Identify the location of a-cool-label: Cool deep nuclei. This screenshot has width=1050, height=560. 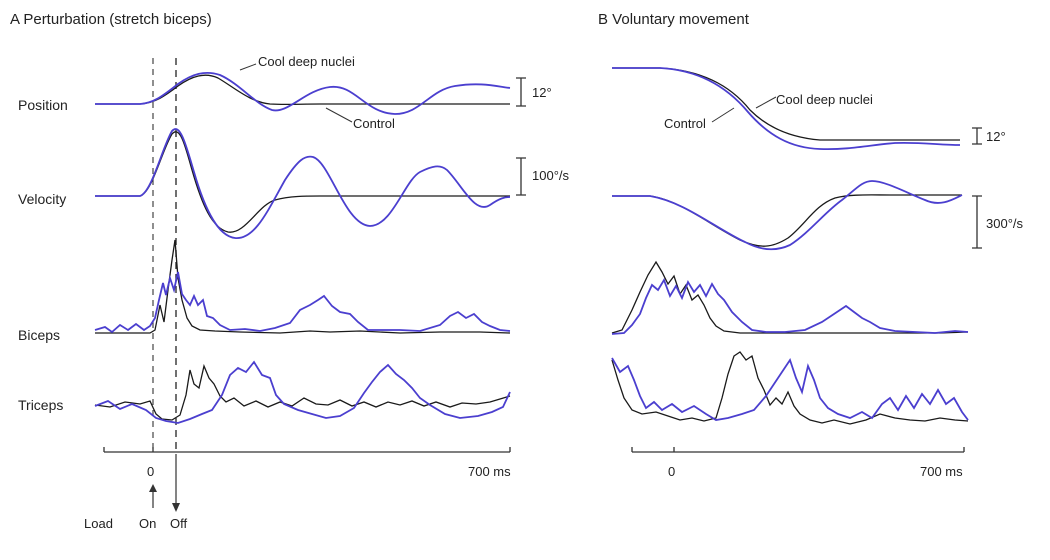
(306, 61).